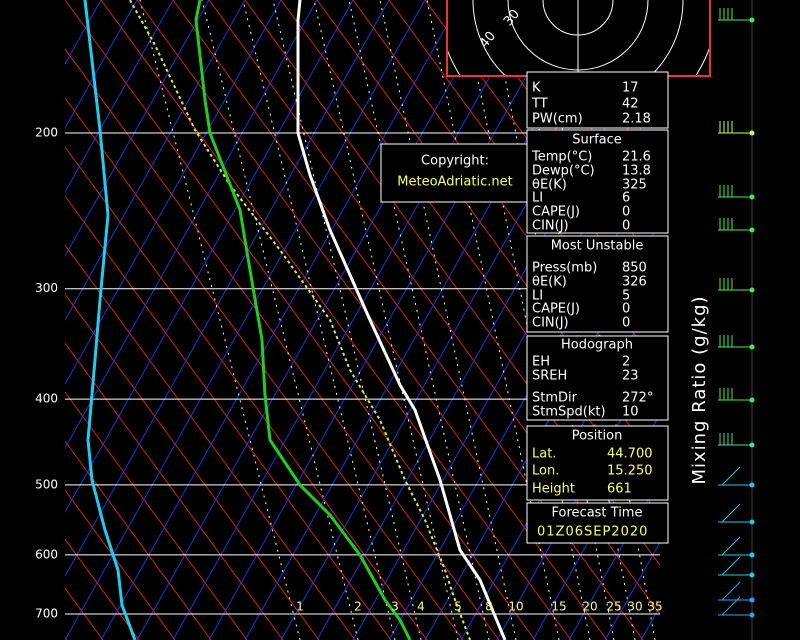  What do you see at coordinates (458, 607) in the screenshot?
I see `mixing-ratio-label: 5` at bounding box center [458, 607].